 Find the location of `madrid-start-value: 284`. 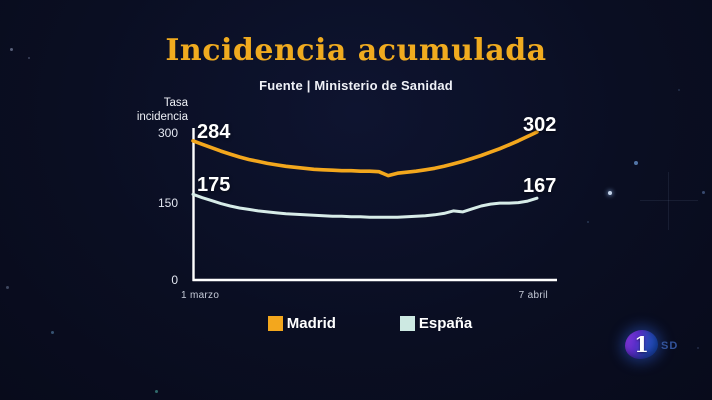

madrid-start-value: 284 is located at coordinates (214, 132).